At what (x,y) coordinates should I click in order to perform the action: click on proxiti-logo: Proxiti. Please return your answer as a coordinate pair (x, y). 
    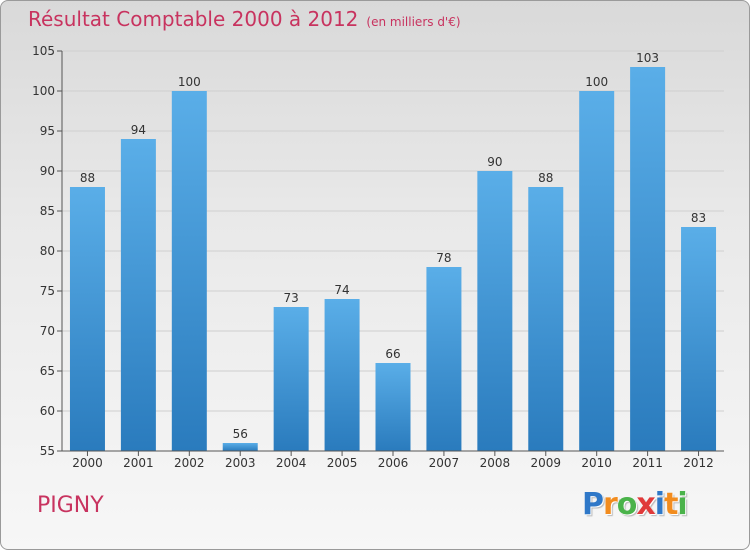
    Looking at the image, I should click on (635, 504).